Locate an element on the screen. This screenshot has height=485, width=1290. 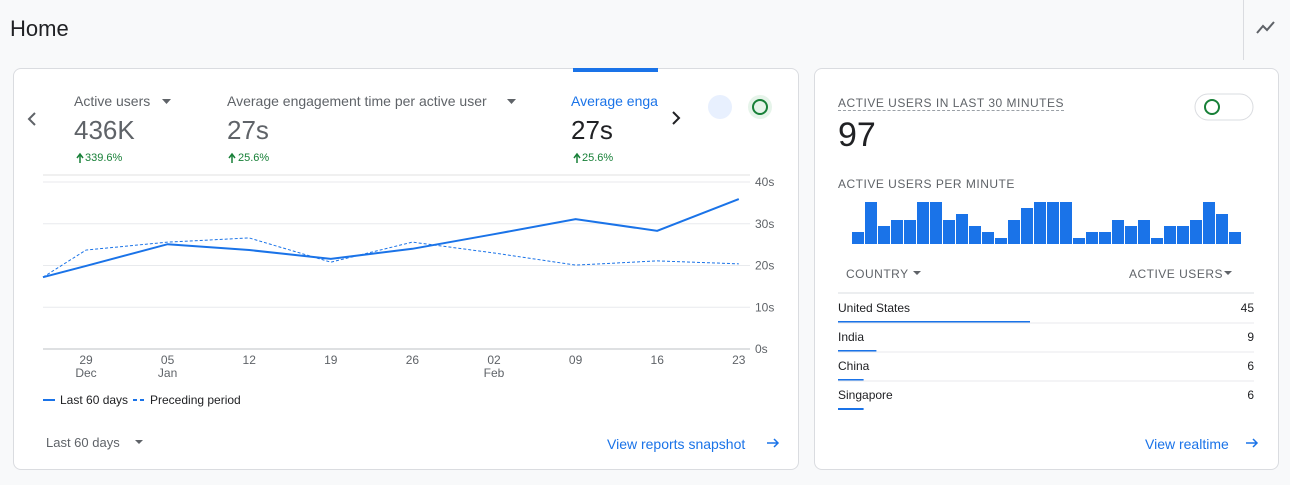
x-tick-label: 16 is located at coordinates (658, 360).